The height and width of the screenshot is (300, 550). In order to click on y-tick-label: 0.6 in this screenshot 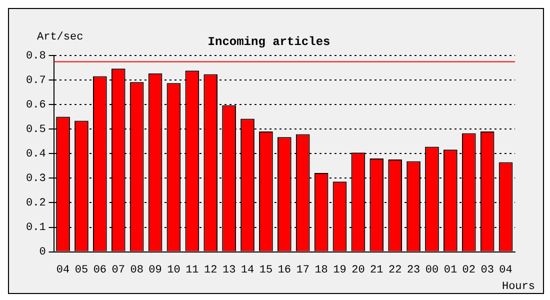, I will do `click(36, 105)`.